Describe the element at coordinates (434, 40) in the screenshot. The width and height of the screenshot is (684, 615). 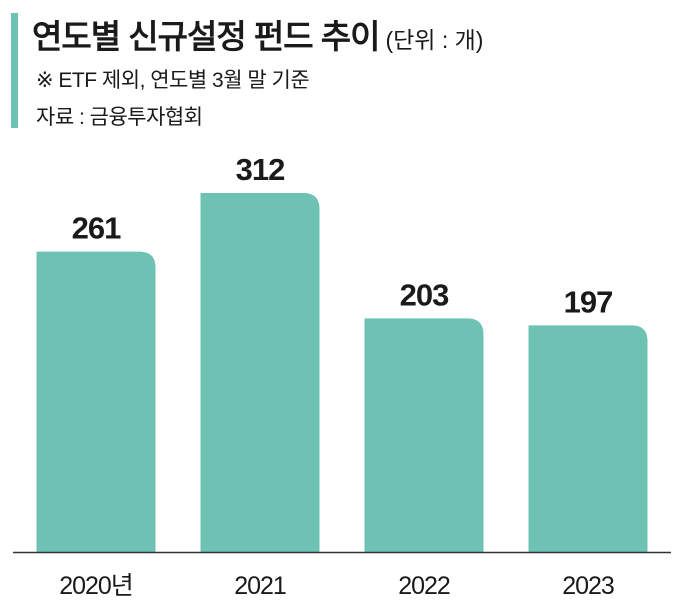
I see `unit-label: (단위 : 개)` at that location.